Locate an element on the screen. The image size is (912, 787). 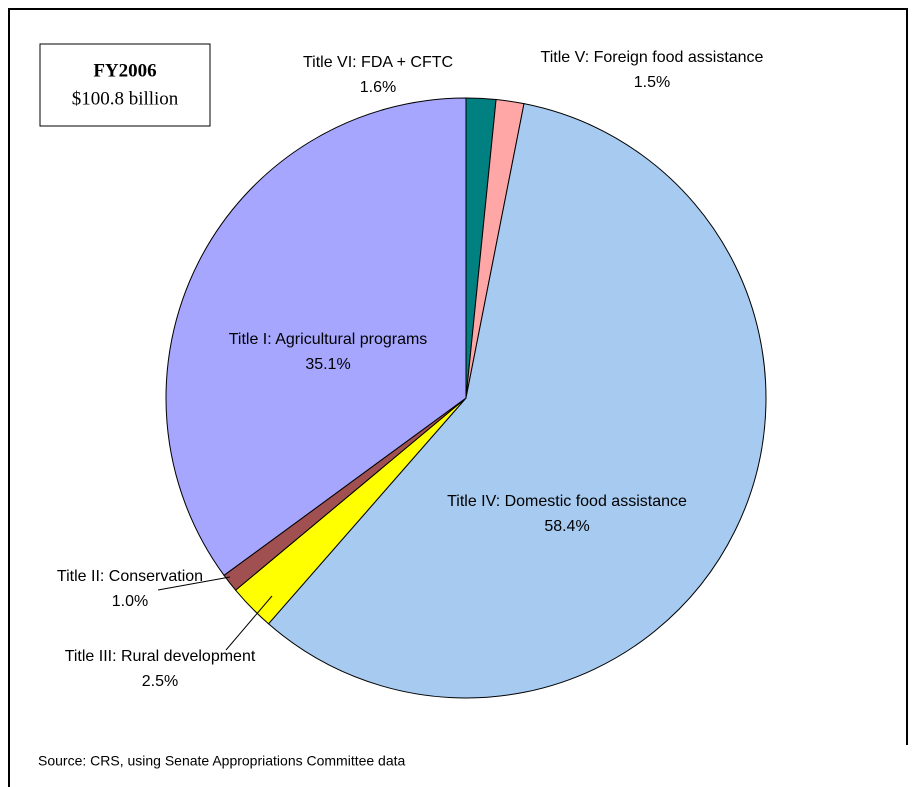
slice-label: Title III: Rural development is located at coordinates (160, 656).